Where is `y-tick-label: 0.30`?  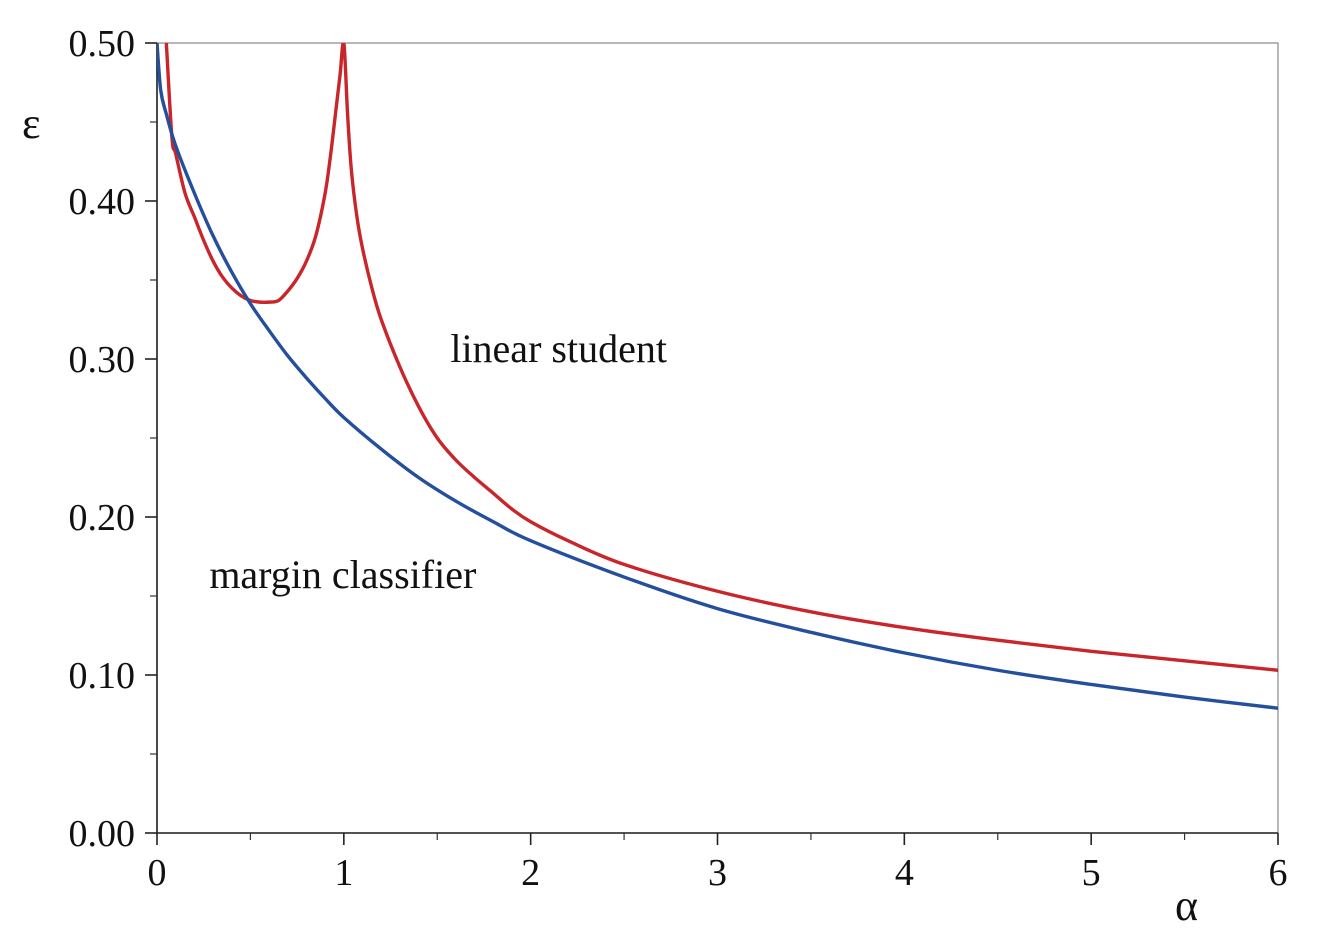 y-tick-label: 0.30 is located at coordinates (102, 360).